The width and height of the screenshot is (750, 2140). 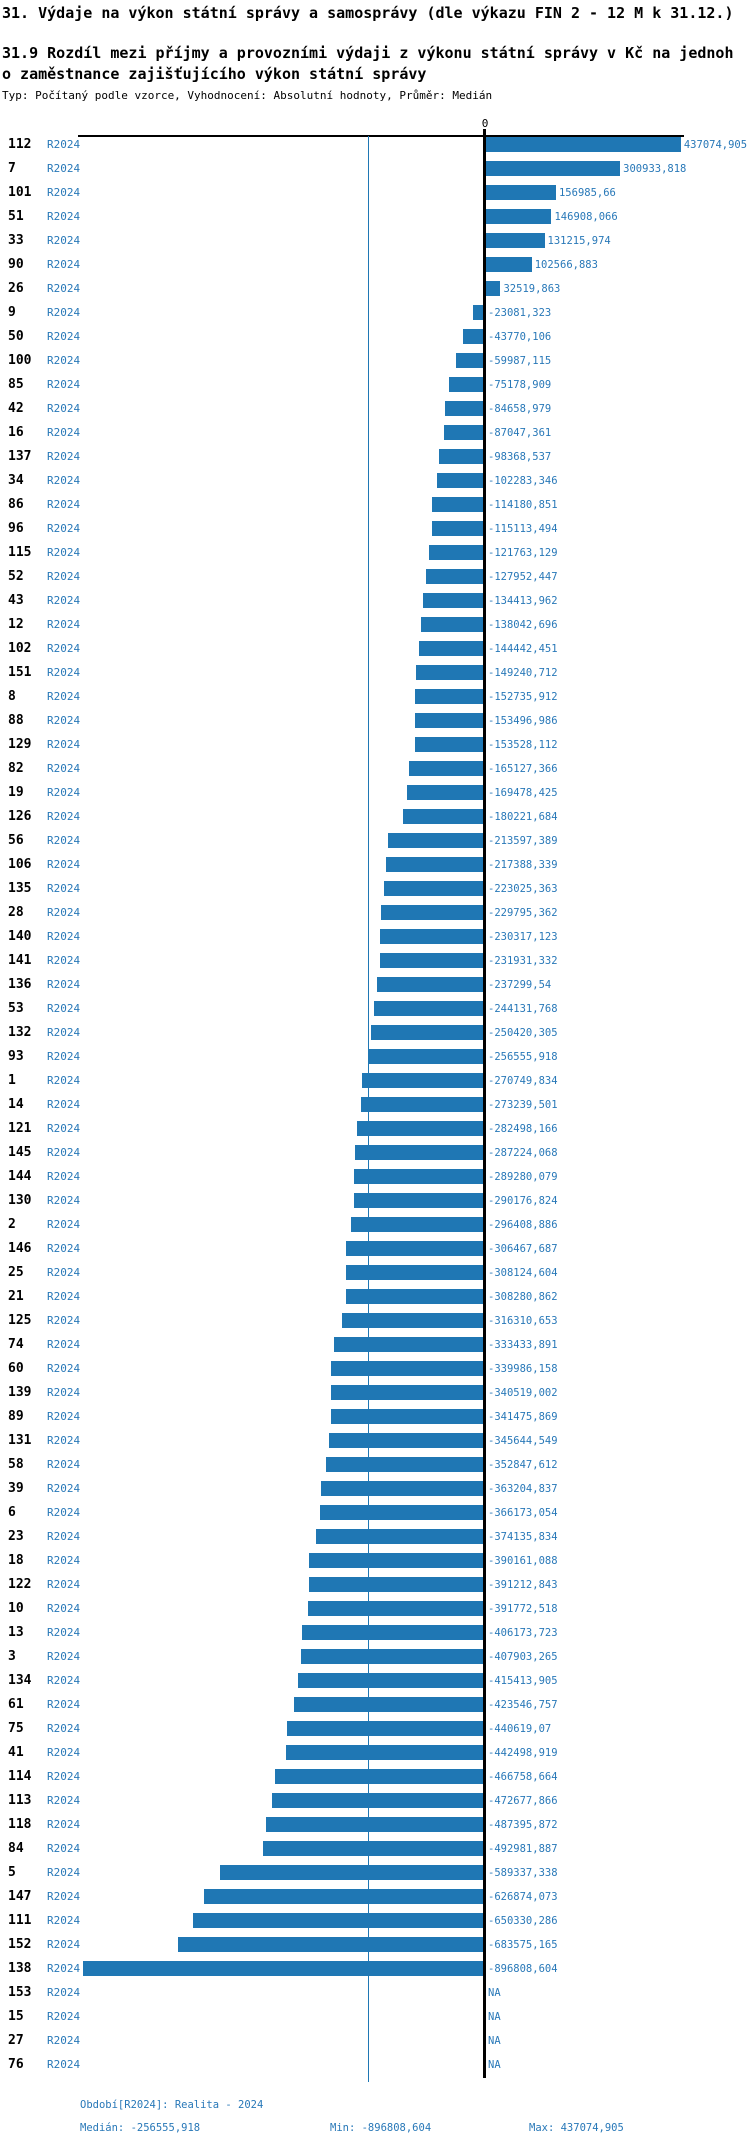 I want to click on row-id-label: 125, so click(x=20, y=1320).